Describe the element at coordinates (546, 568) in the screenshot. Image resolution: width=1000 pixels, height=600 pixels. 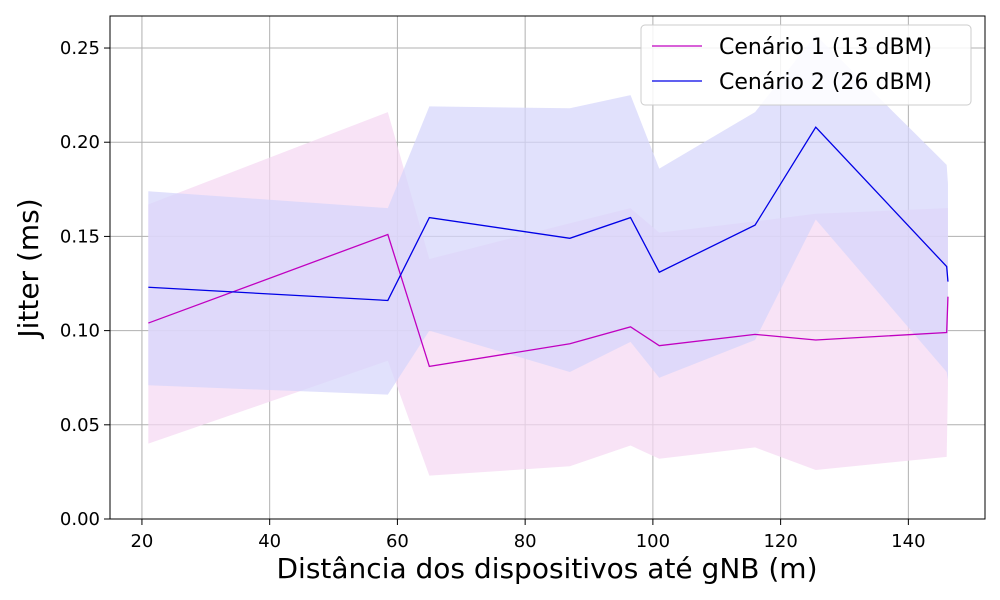
I see `x-axis-title: Distância dos dispositivos até gNB (m)` at that location.